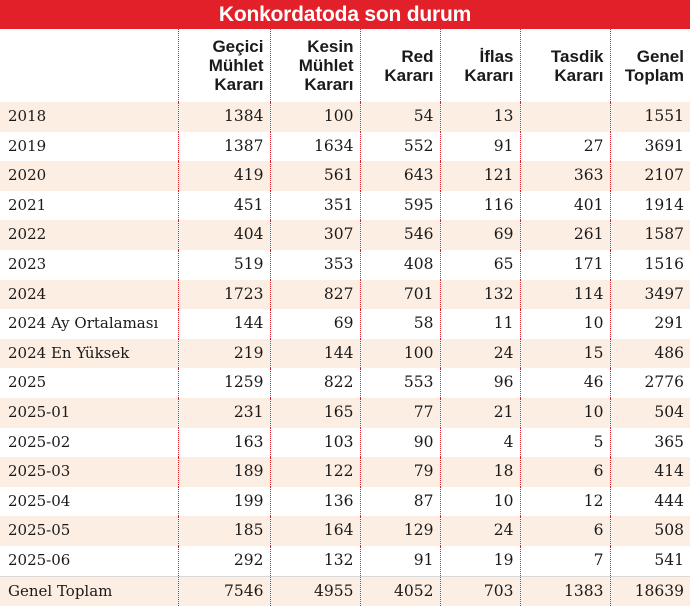 This screenshot has width=690, height=606. Describe the element at coordinates (650, 472) in the screenshot. I see `genel-toplam-cell: 414` at that location.